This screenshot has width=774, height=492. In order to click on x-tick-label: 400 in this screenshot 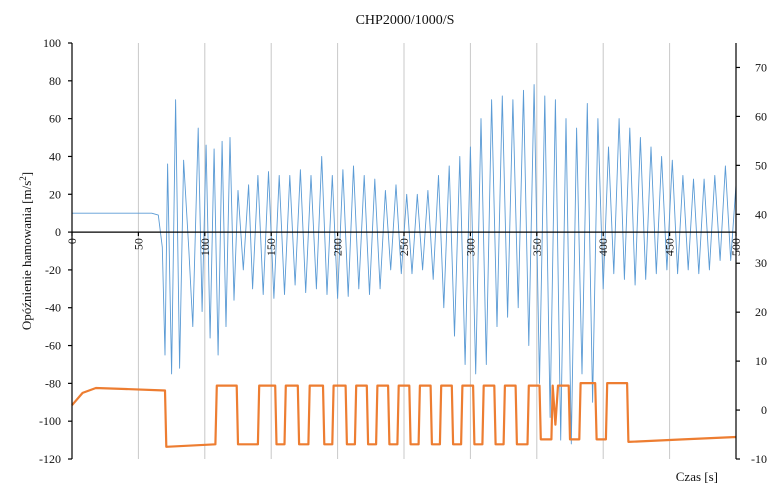, I will do `click(603, 247)`.